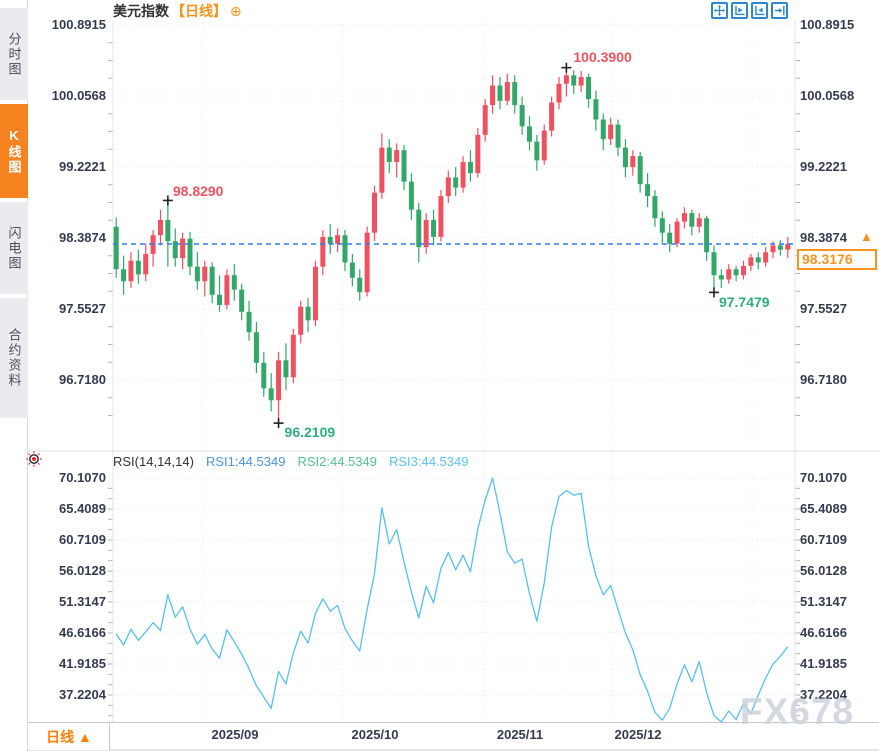 The height and width of the screenshot is (751, 879). Describe the element at coordinates (827, 24) in the screenshot. I see `price-axis-label-right: 100.8915` at that location.